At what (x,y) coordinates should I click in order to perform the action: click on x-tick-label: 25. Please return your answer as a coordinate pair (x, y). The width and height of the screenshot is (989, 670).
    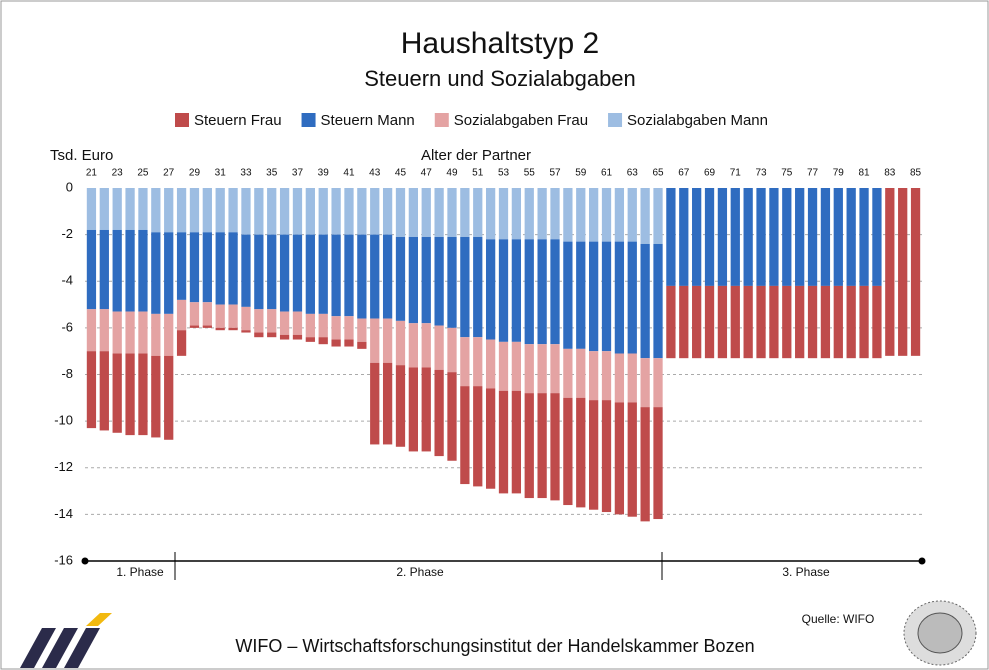
    Looking at the image, I should click on (143, 173).